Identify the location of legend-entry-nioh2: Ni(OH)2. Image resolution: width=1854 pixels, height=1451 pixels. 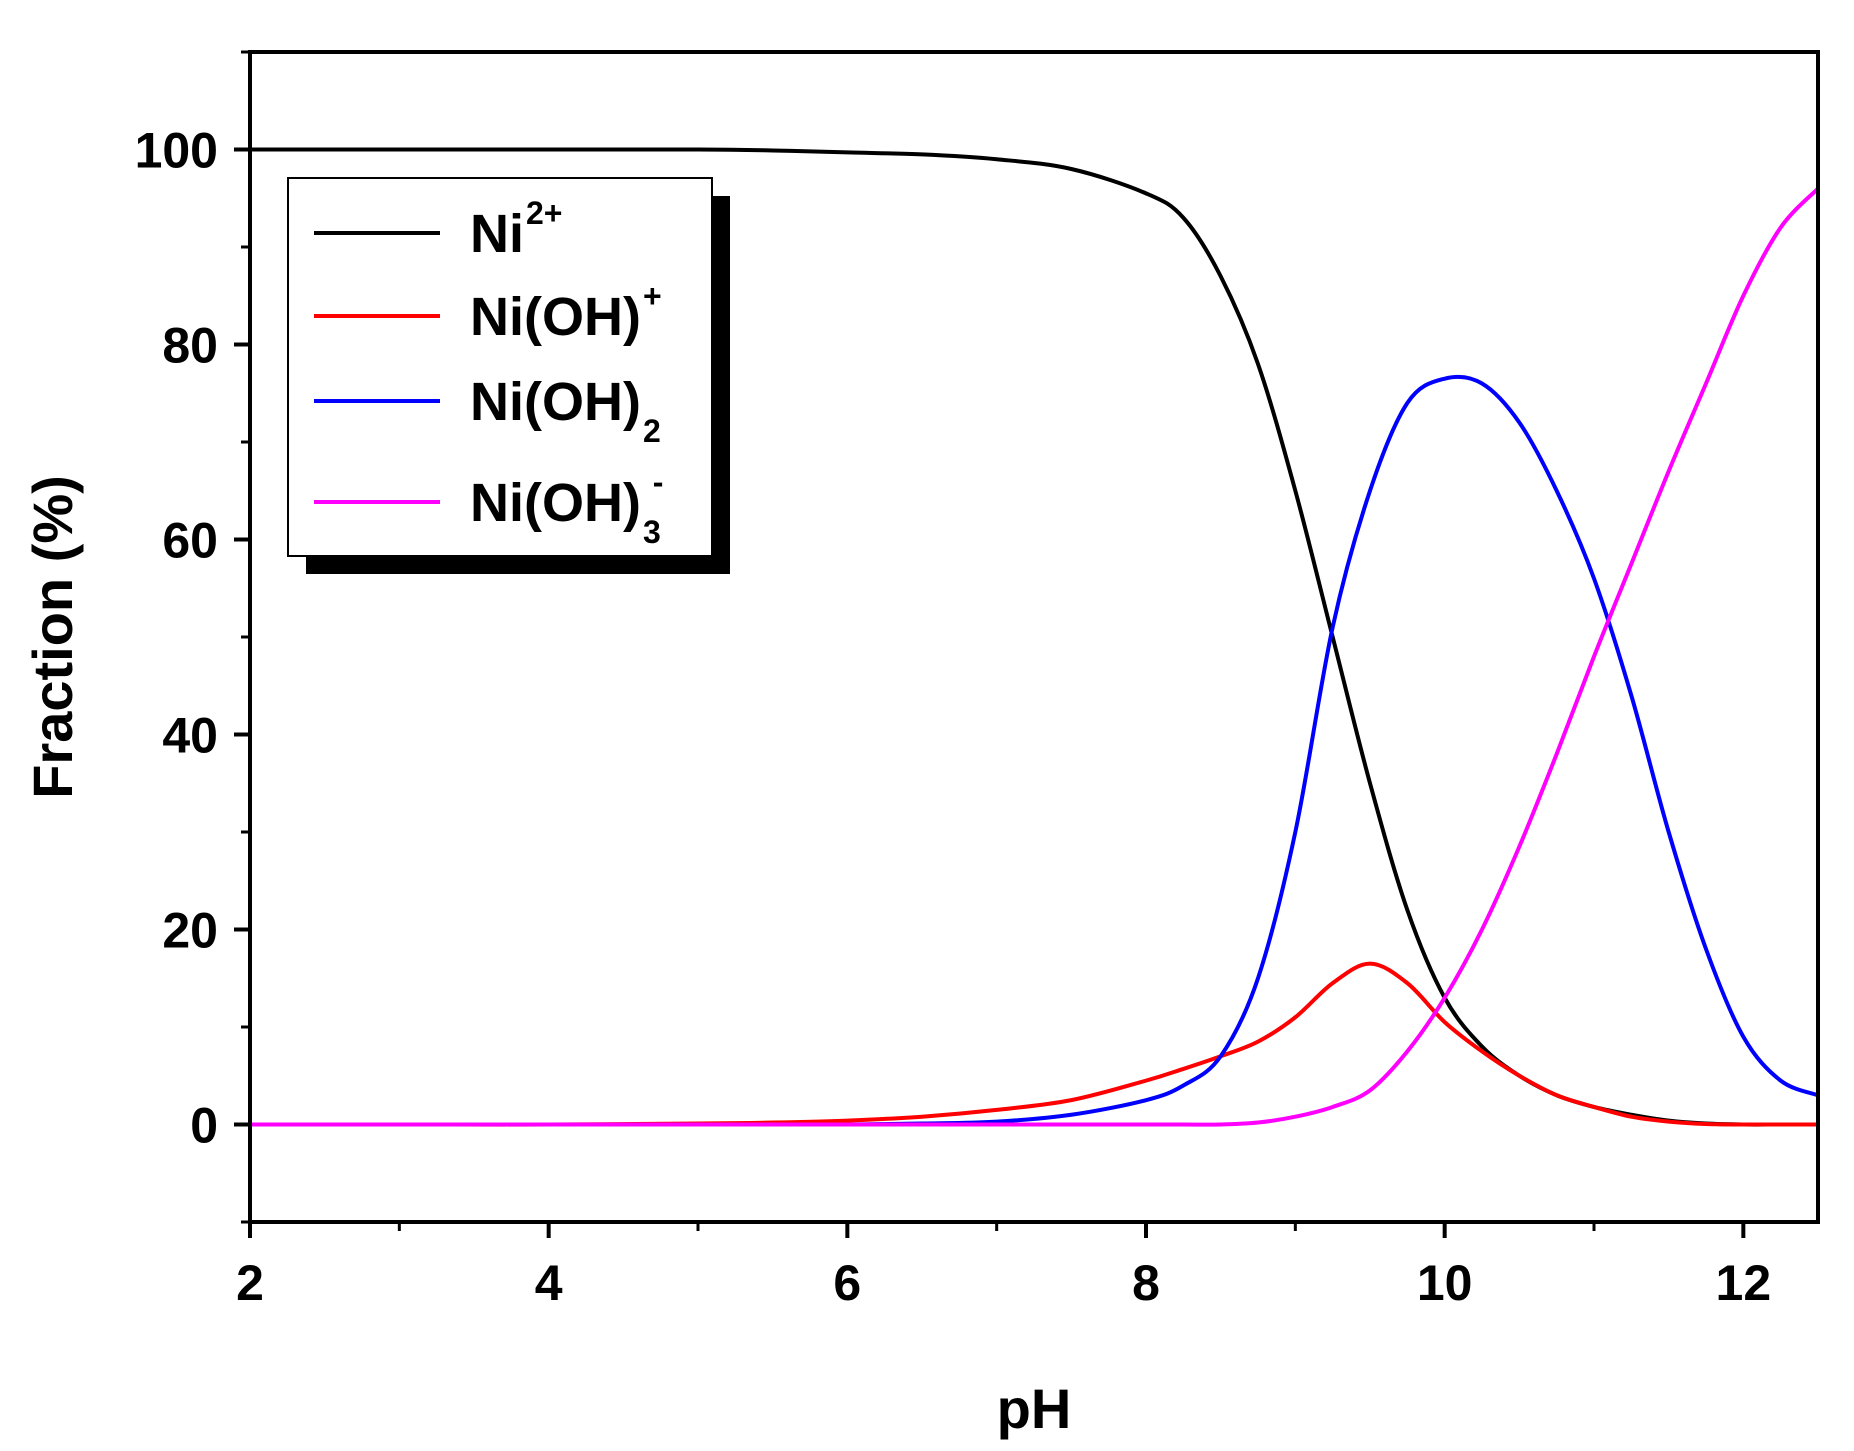
(487, 410).